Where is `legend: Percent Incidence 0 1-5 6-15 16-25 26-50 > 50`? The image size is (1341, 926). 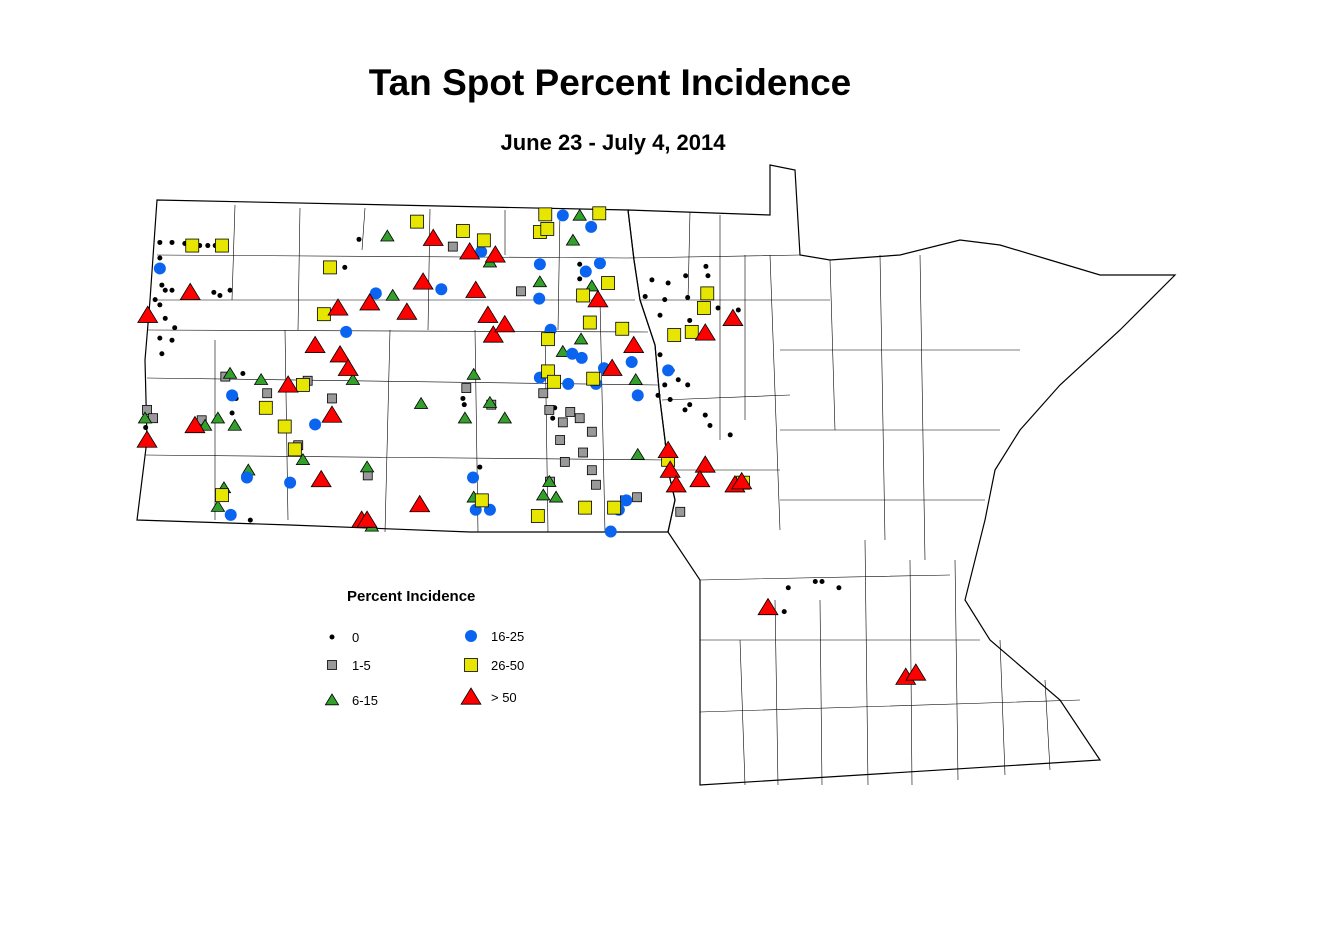 legend: Percent Incidence 0 1-5 6-15 16-25 26-50 > 50 is located at coordinates (424, 648).